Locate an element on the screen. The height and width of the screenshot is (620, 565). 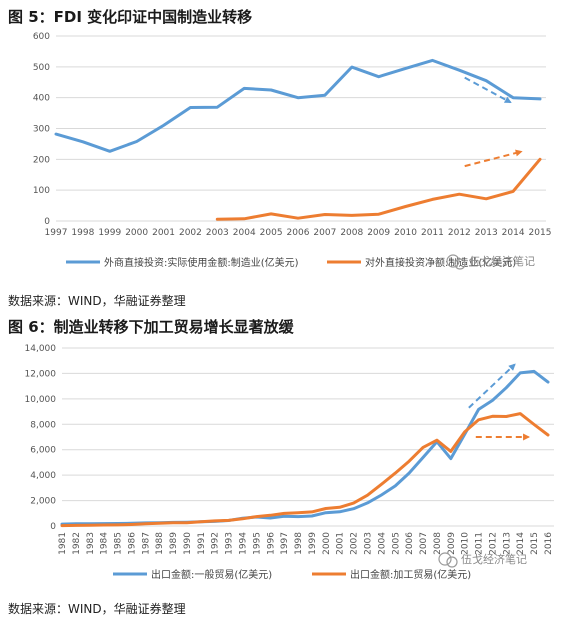
y-tick-label: 300 is located at coordinates (41, 130).